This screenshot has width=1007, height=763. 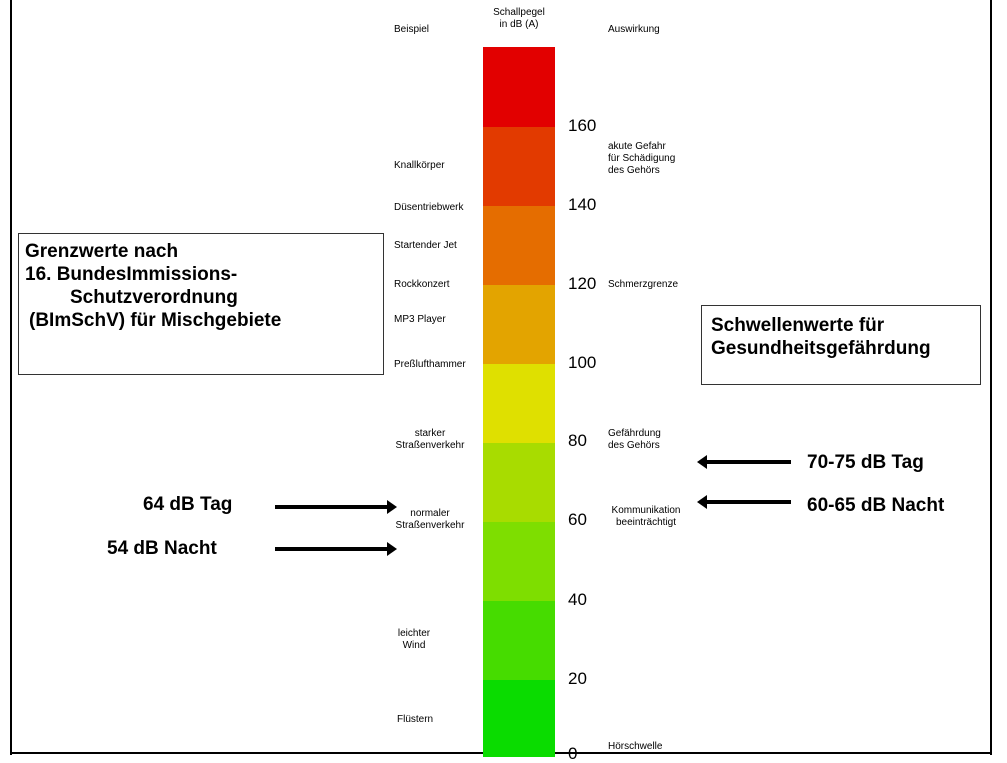 What do you see at coordinates (336, 507) in the screenshot?
I see `arrow-right-64-db-tag` at bounding box center [336, 507].